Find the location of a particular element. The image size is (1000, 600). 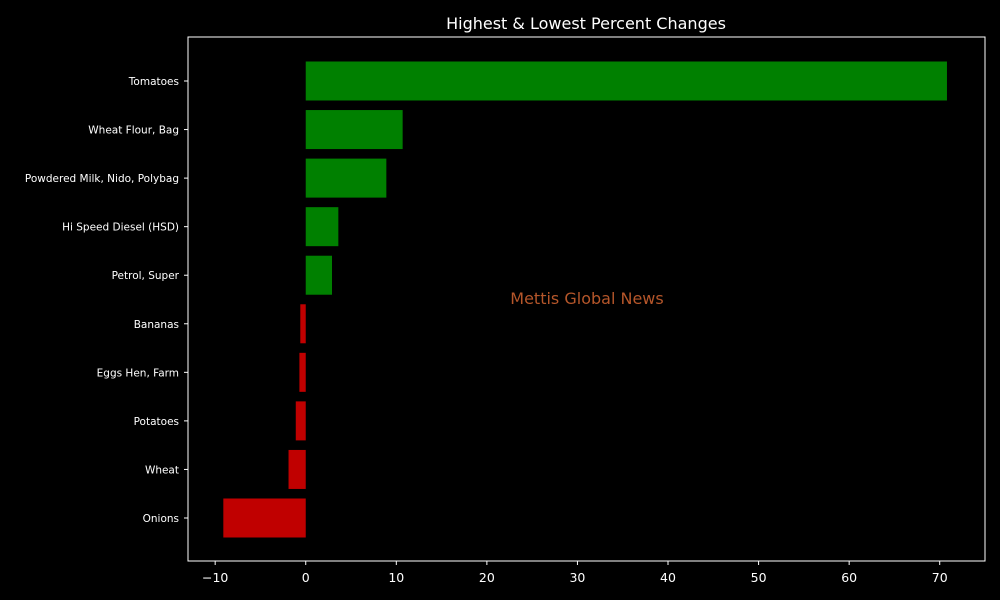

x-tick-label: 50 is located at coordinates (759, 577).